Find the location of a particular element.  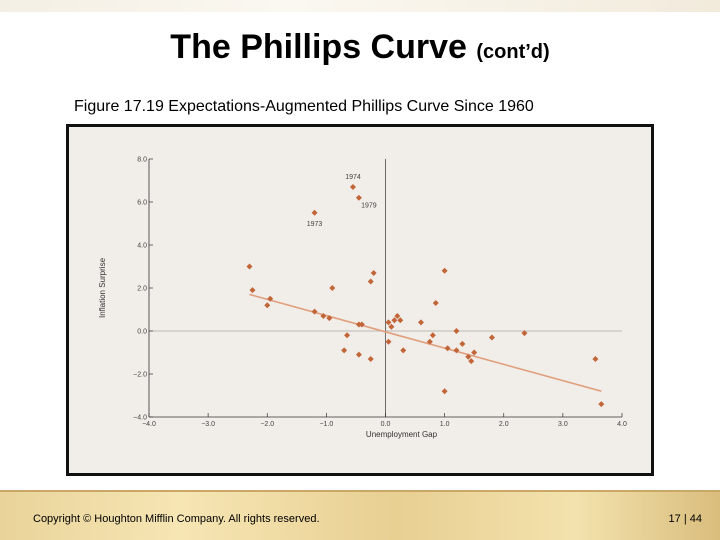

year-annotation: 1973 is located at coordinates (315, 224).